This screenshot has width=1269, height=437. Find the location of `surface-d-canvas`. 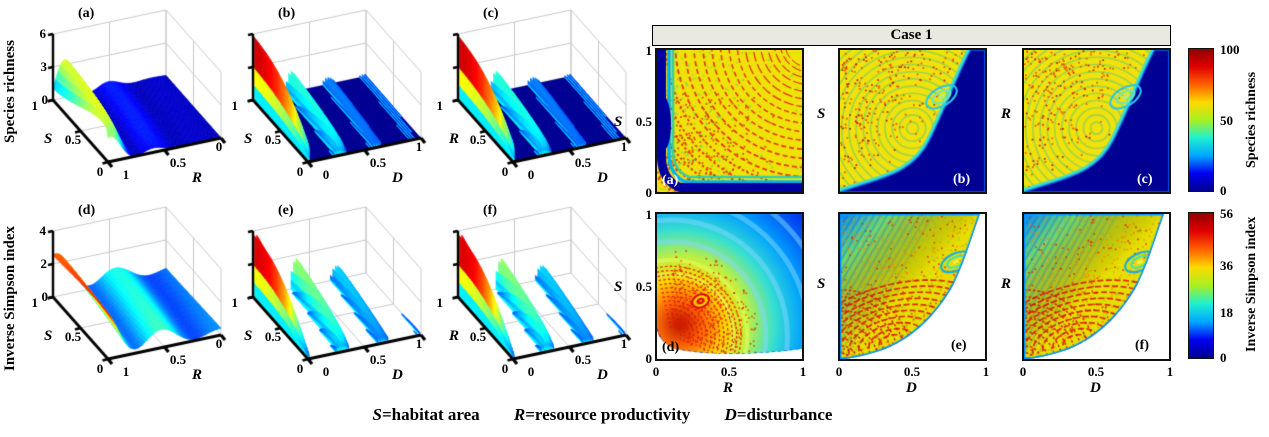

surface-d-canvas is located at coordinates (127, 297).